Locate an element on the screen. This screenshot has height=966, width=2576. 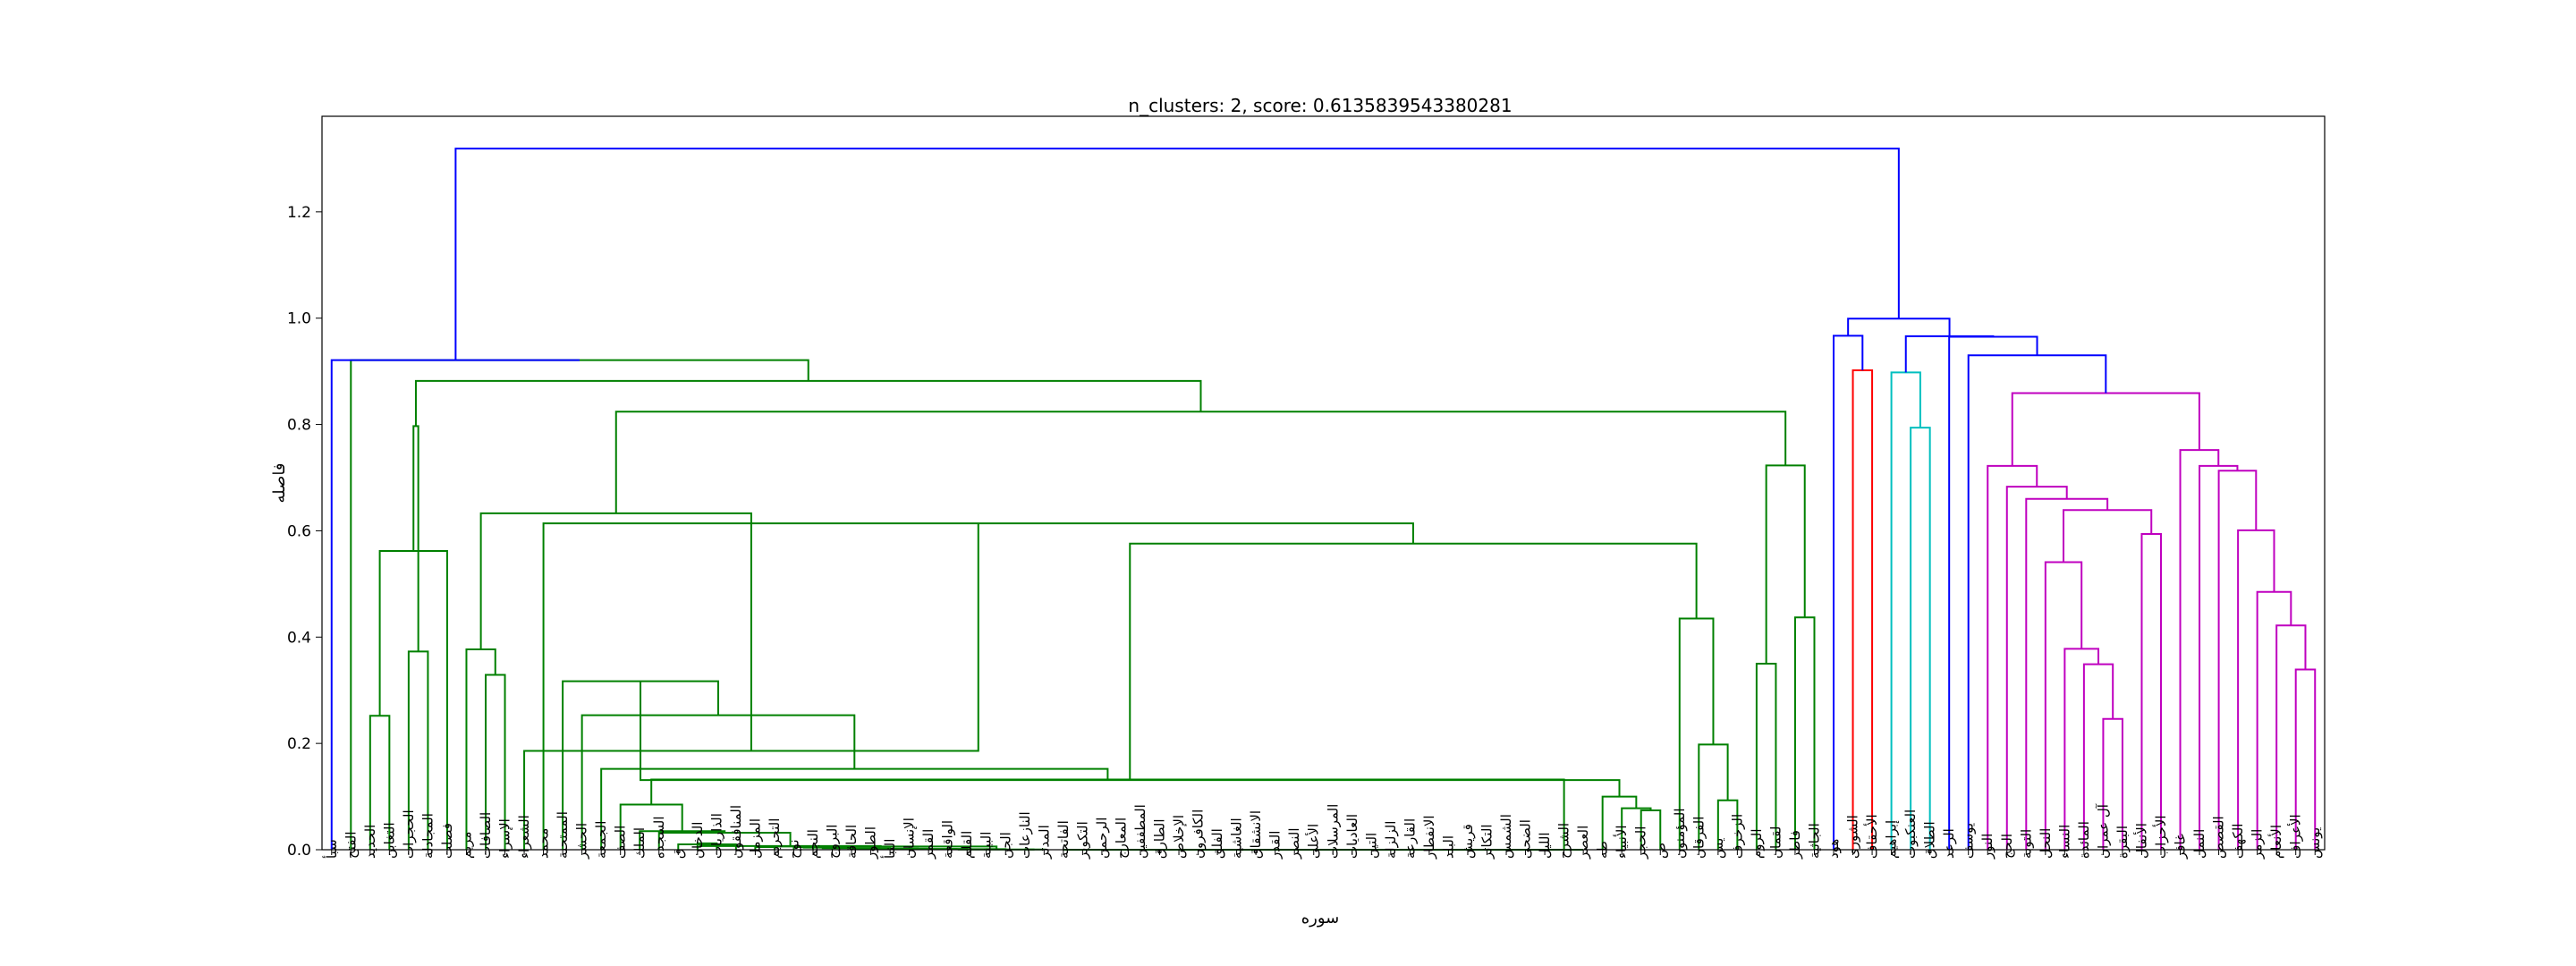
leaf-label: القمر is located at coordinates (928, 844).